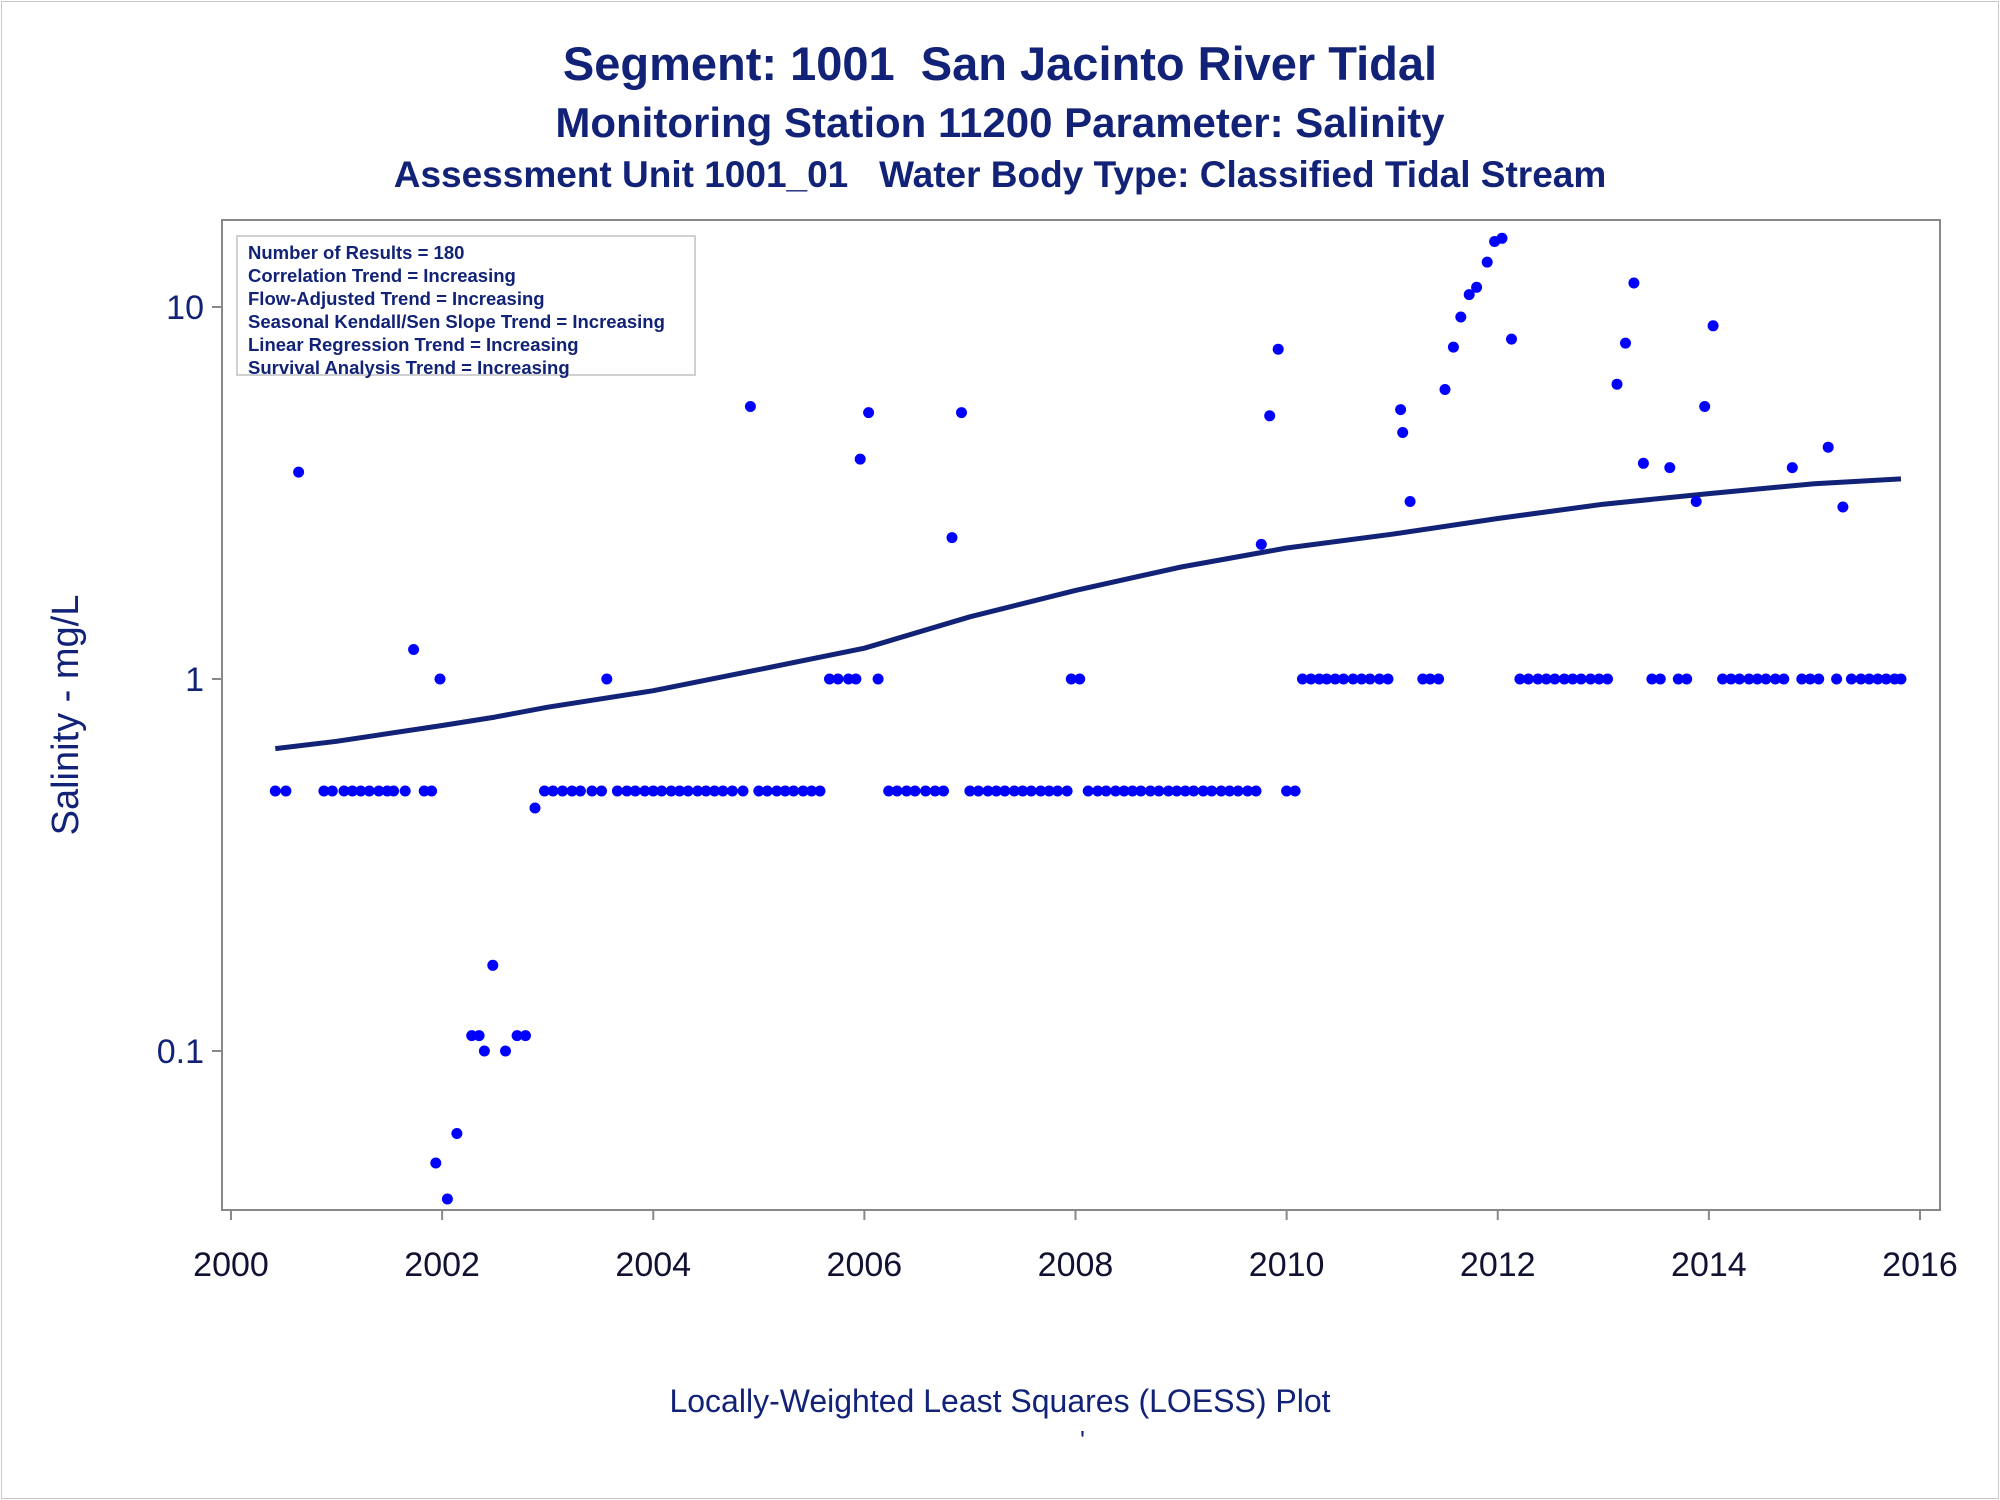  I want to click on x-tick-label: 2006, so click(865, 1265).